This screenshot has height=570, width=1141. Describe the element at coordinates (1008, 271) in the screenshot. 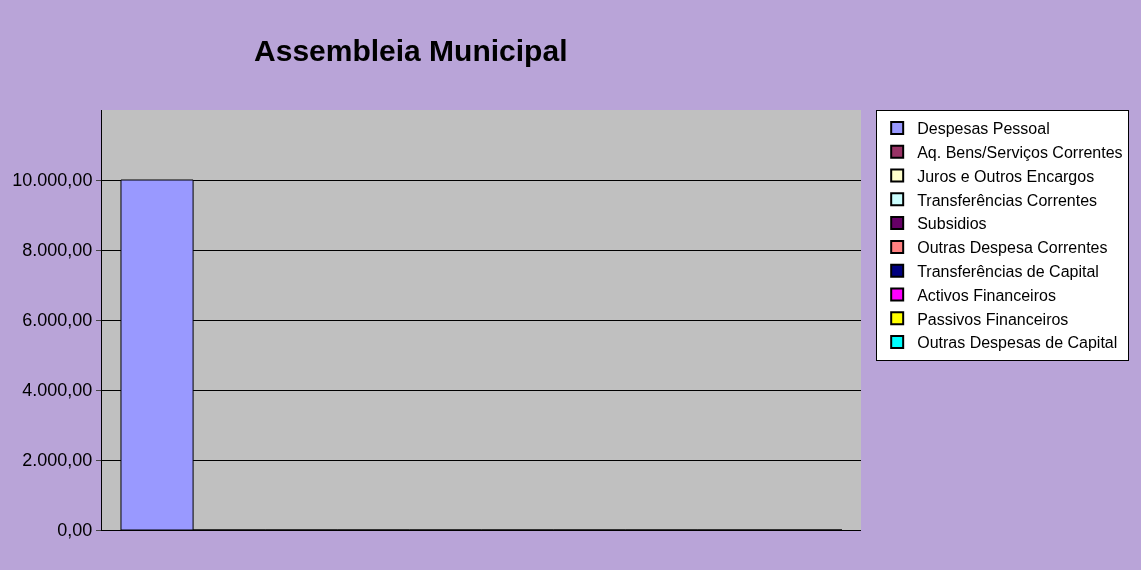

I see `legend-label: Transferências de Capital` at that location.